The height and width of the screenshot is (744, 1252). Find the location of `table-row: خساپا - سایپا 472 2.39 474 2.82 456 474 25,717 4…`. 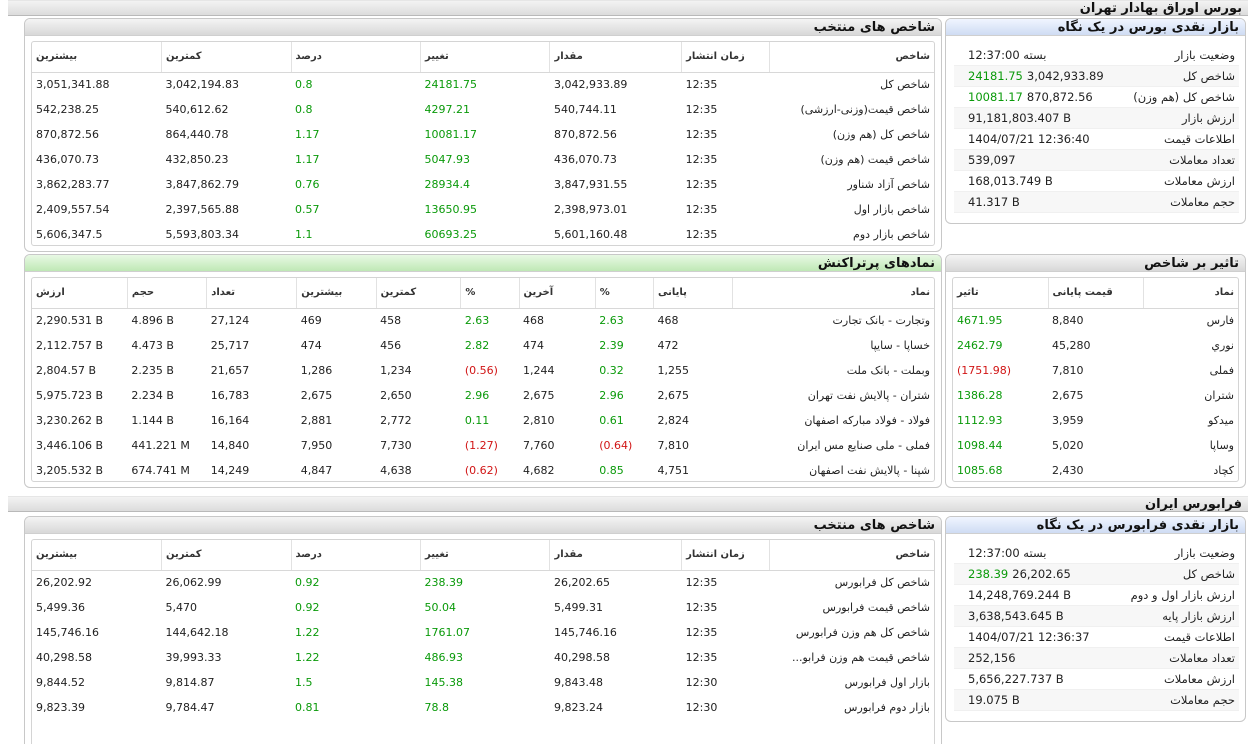

table-row: خساپا - سایپا 472 2.39 474 2.82 456 474 25,717 4… is located at coordinates (483, 345).